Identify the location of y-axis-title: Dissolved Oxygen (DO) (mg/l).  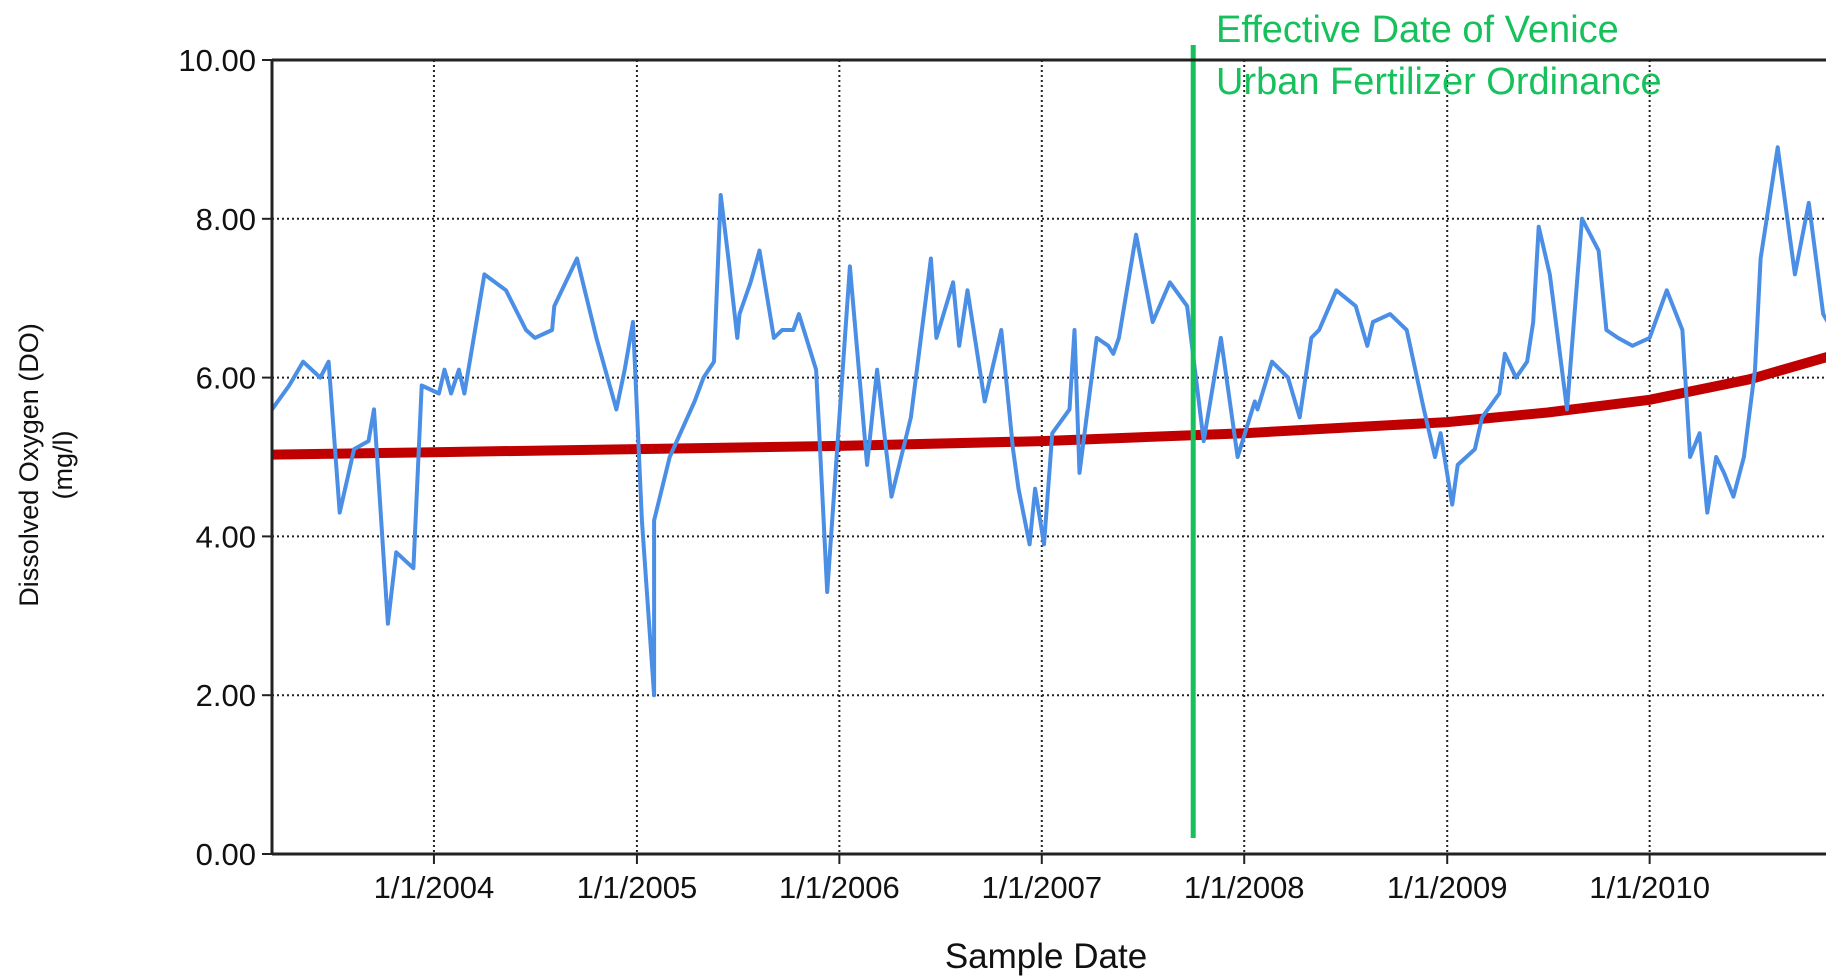
(46, 465).